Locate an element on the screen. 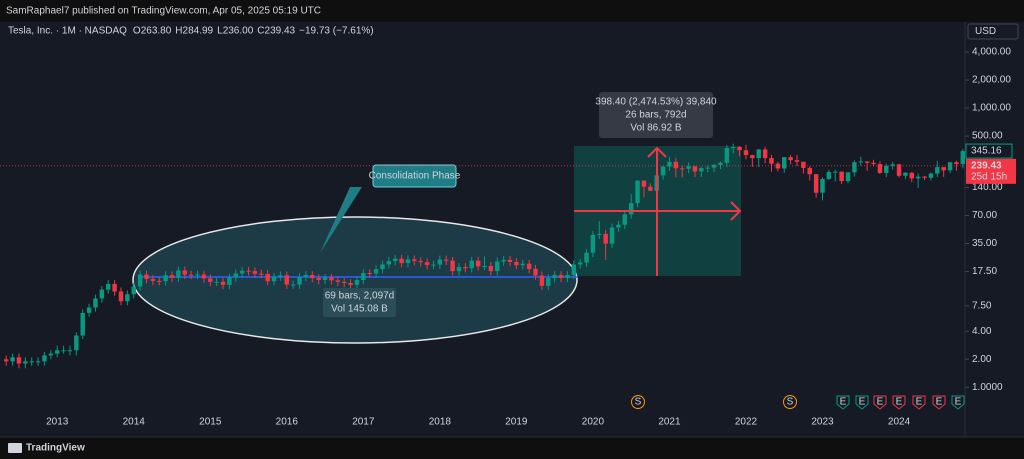 The height and width of the screenshot is (459, 1024). currency-box is located at coordinates (993, 31).